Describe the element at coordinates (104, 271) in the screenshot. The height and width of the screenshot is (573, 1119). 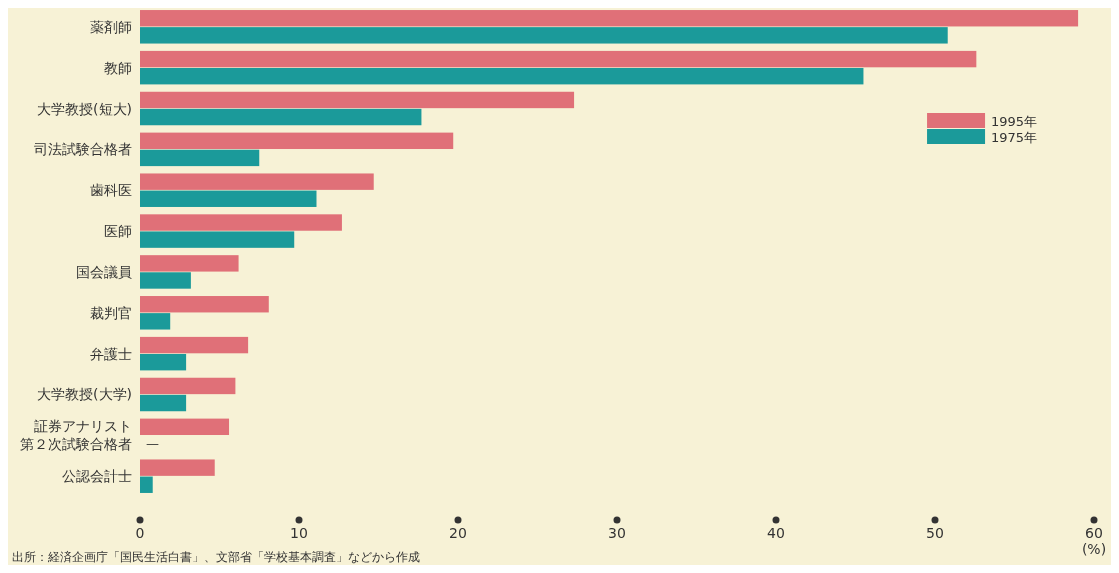
I see `y-tick-label: 国会議員` at that location.